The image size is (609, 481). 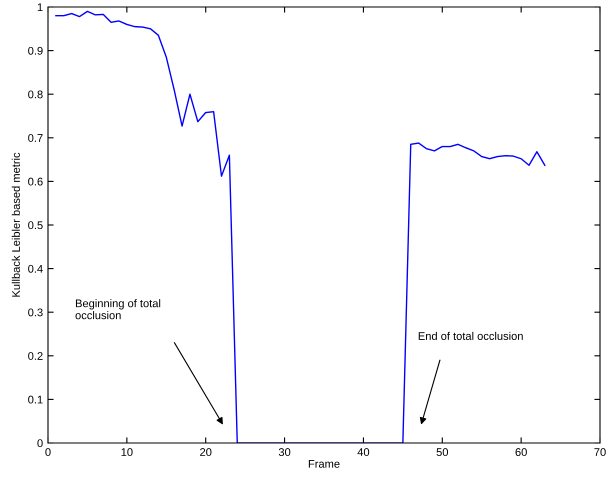 I want to click on y-tick-label: 0.8, so click(x=35, y=94).